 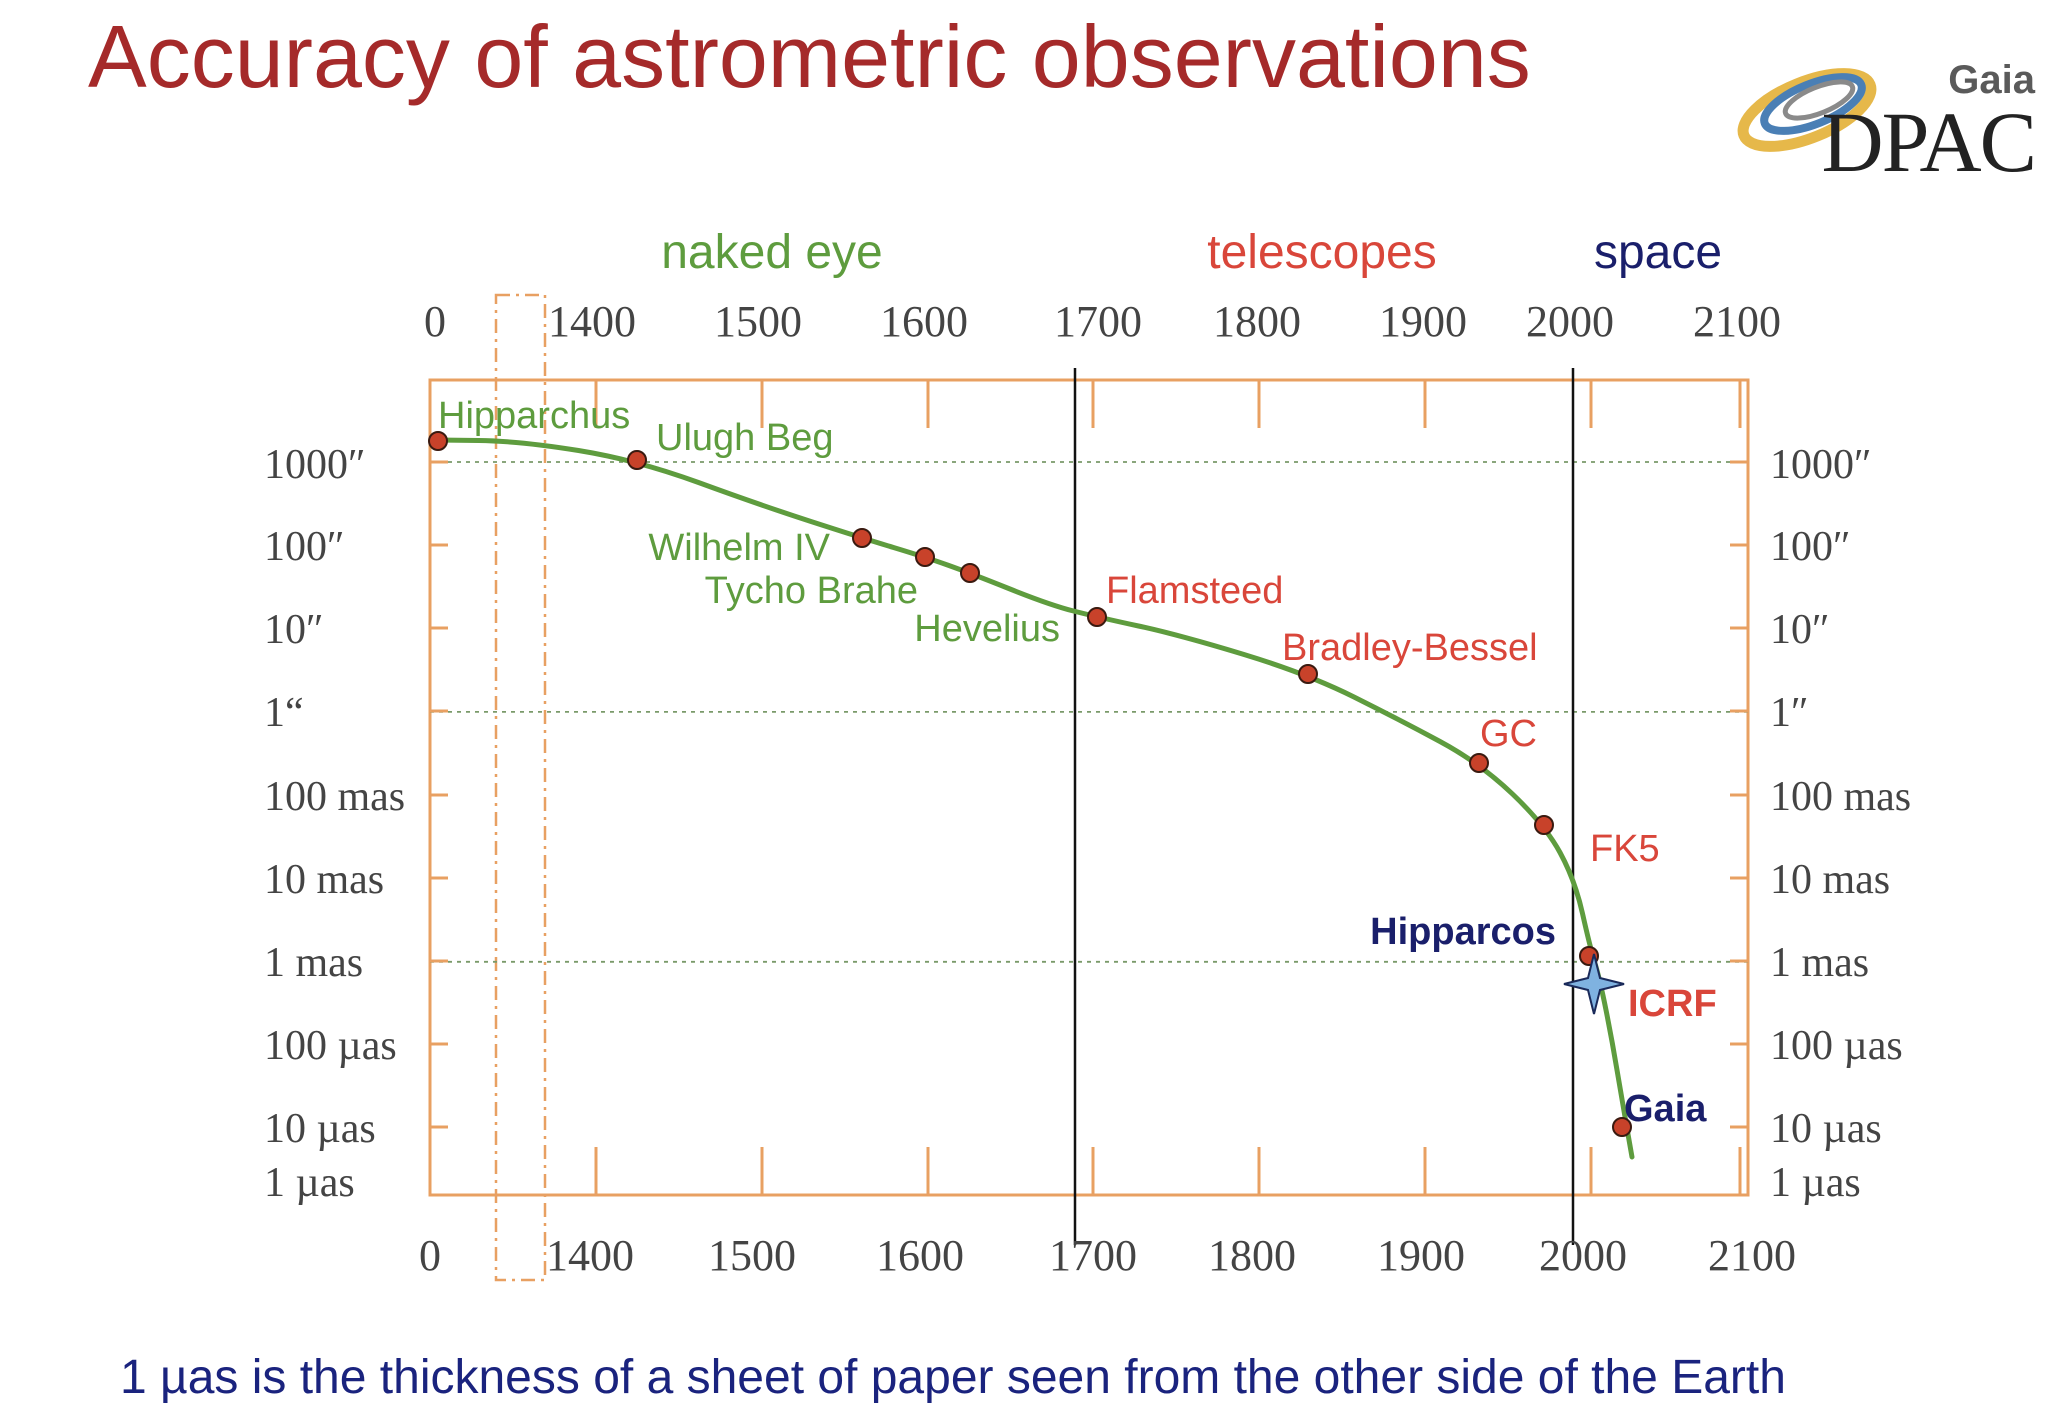 What do you see at coordinates (1423, 321) in the screenshot?
I see `x-tick-label-top: 1900` at bounding box center [1423, 321].